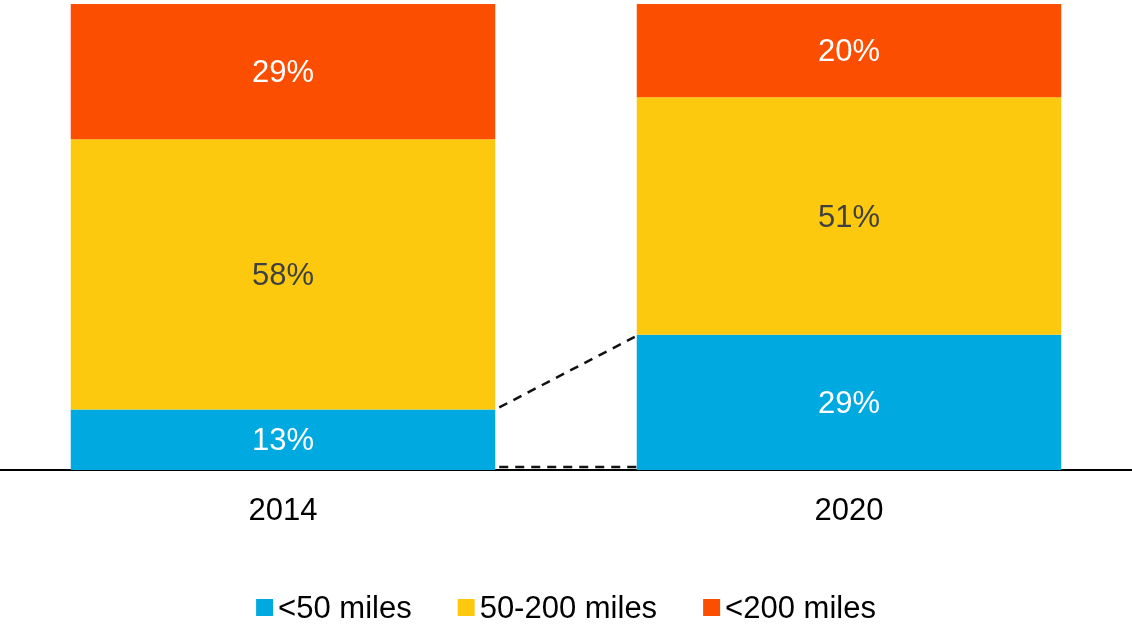 Image resolution: width=1132 pixels, height=630 pixels. Describe the element at coordinates (849, 509) in the screenshot. I see `x-tick-label: 2020` at that location.